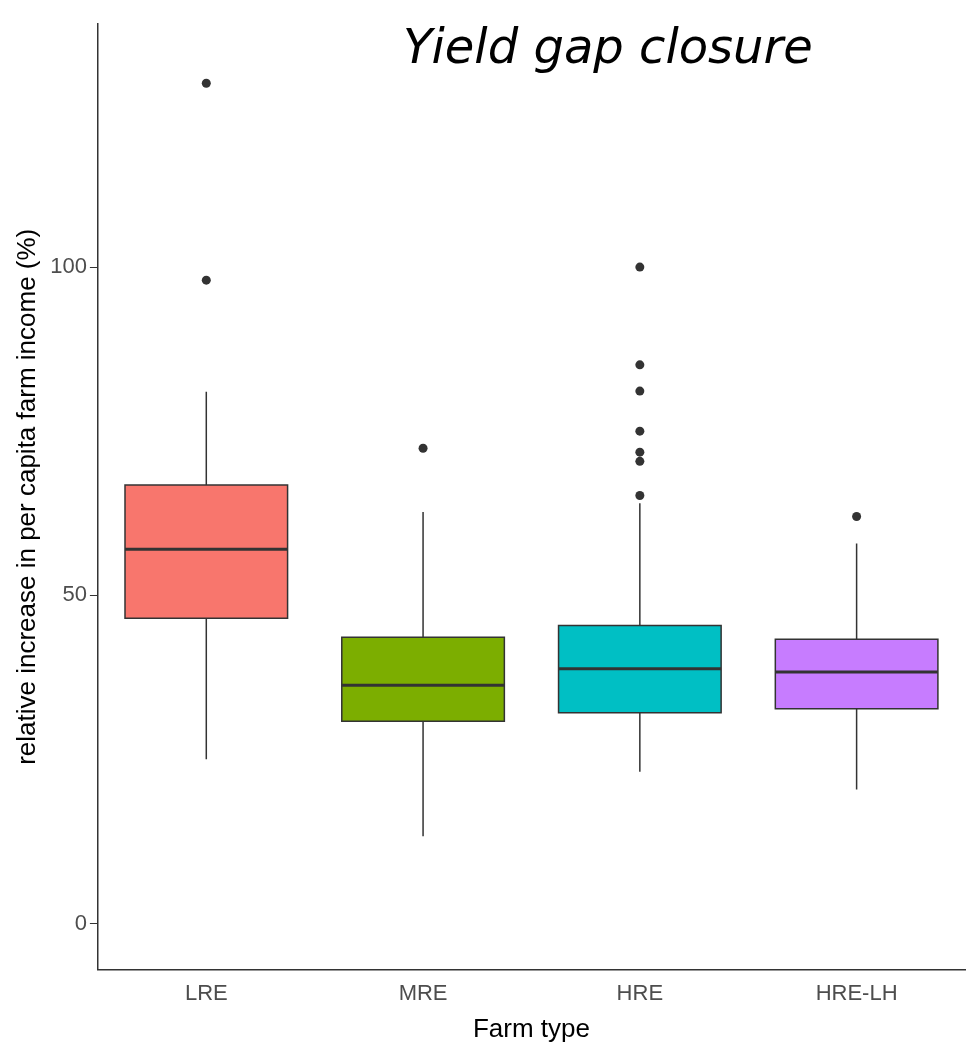 The height and width of the screenshot is (1057, 978). Describe the element at coordinates (856, 992) in the screenshot. I see `x-tick-label: HRE-LH` at that location.